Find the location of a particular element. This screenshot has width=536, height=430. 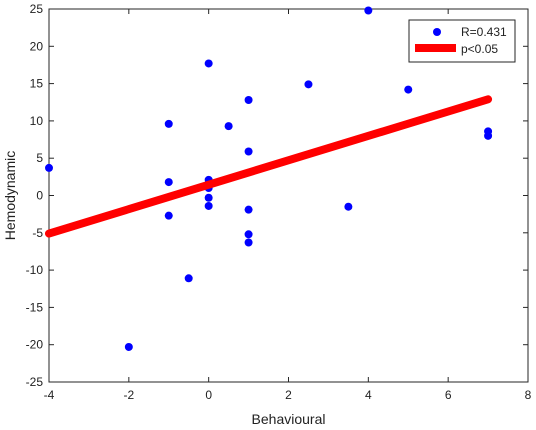

y-tick-label: -5 is located at coordinates (37, 233).